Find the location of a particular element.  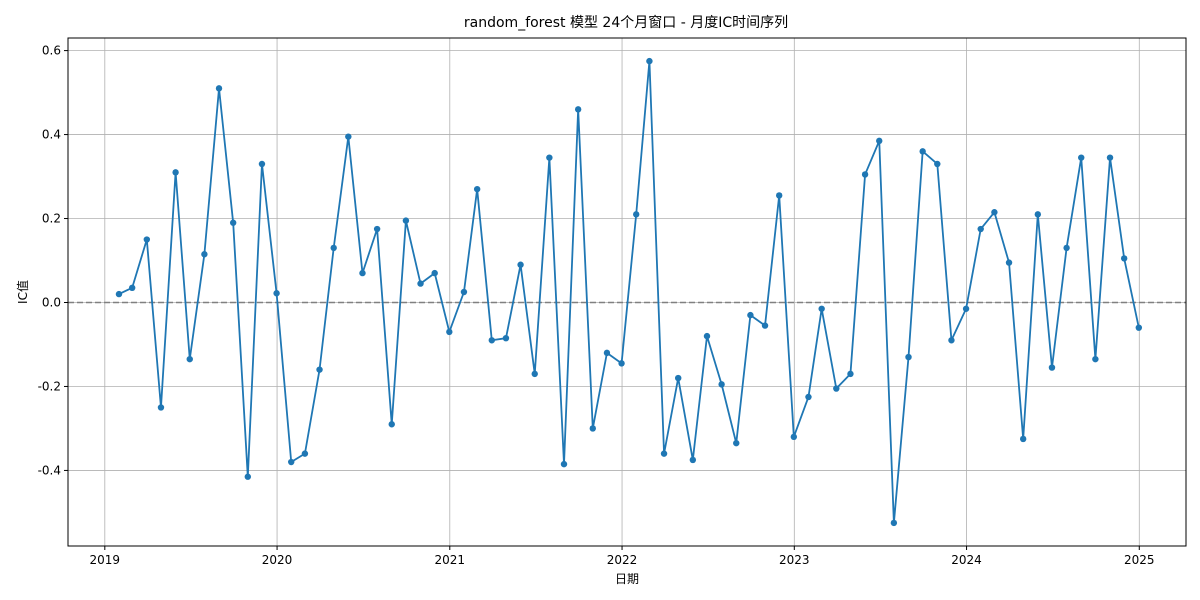

y-tick-label: -0.4 is located at coordinates (49, 470).